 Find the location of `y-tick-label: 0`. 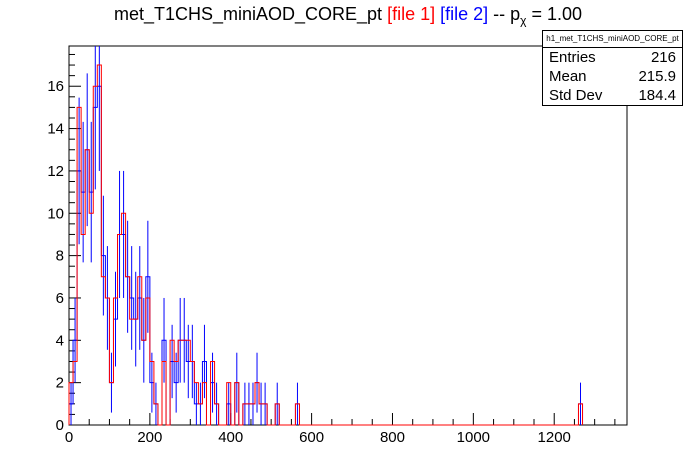

y-tick-label: 0 is located at coordinates (60, 425).